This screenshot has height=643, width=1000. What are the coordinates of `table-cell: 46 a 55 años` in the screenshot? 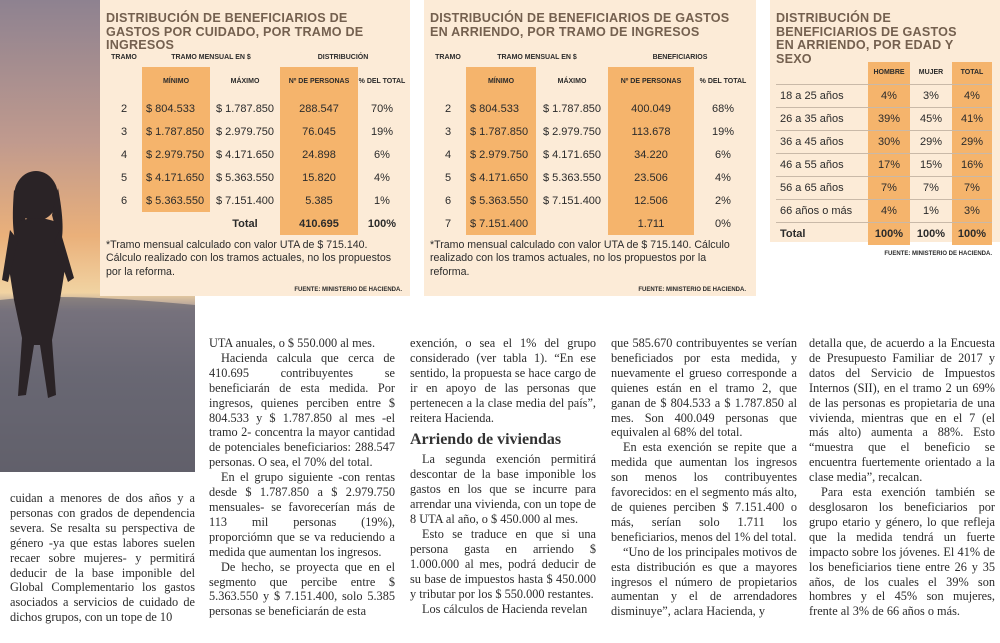 It's located at (822, 164).